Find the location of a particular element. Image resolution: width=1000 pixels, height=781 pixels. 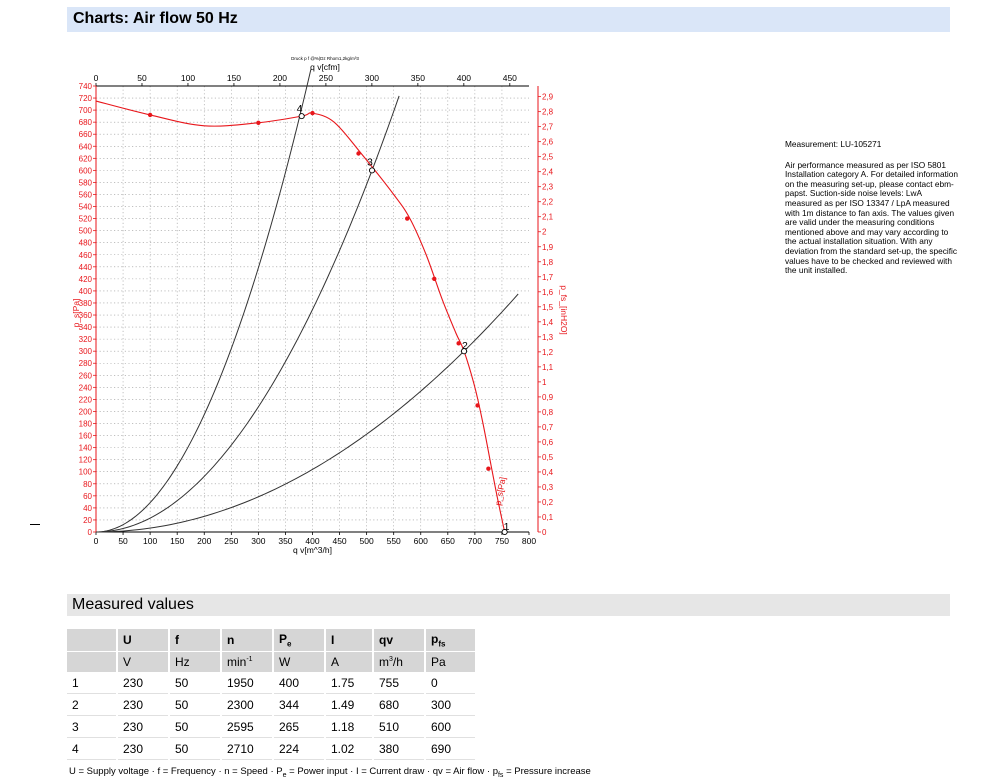

y-tick-label: 120 is located at coordinates (86, 460).